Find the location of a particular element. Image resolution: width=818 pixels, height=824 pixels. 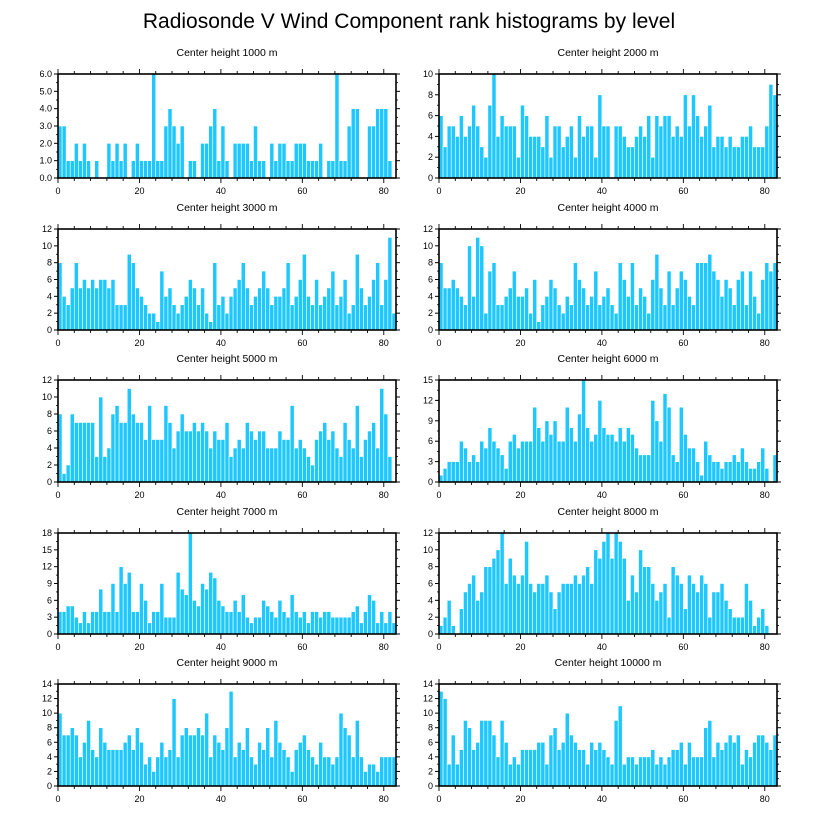

panel-7-xtick-label: 60 is located at coordinates (302, 647).